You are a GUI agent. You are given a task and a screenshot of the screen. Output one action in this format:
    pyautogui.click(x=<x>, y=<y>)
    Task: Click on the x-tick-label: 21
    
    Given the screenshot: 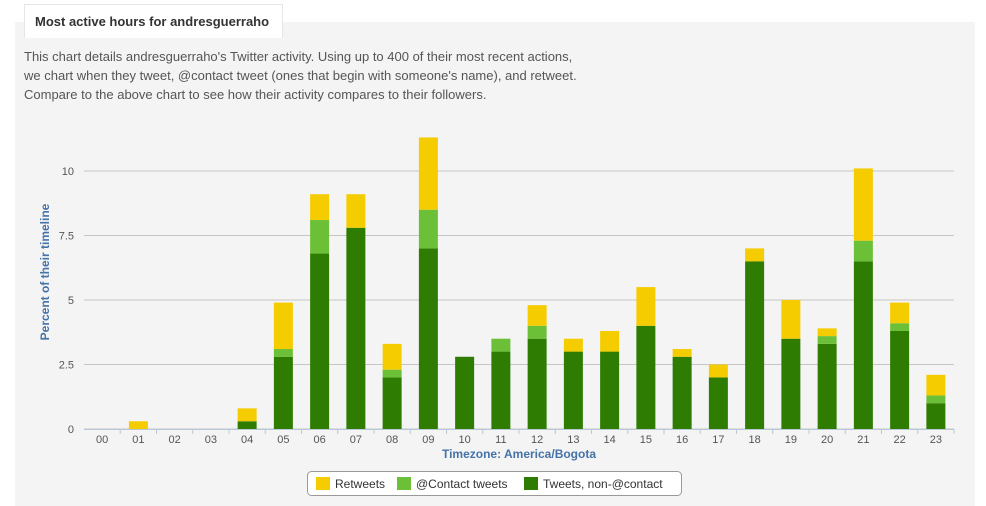 What is the action you would take?
    pyautogui.click(x=863, y=440)
    